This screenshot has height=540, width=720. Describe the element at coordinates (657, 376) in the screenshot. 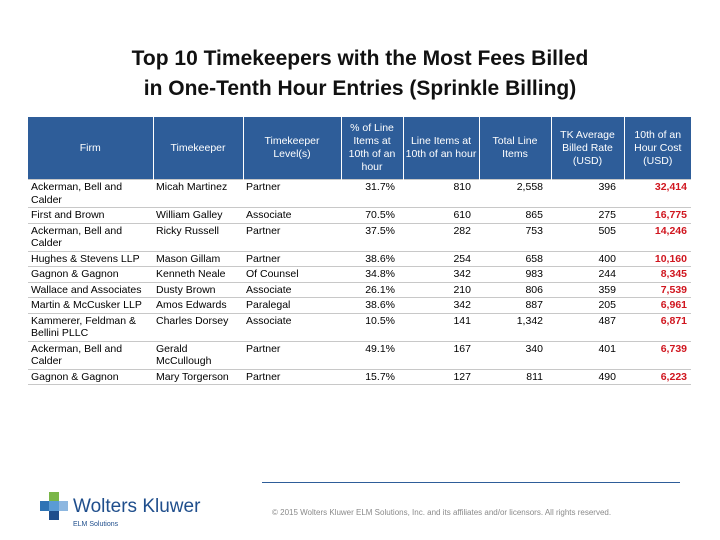

I see `table-cell: 6,223` at that location.